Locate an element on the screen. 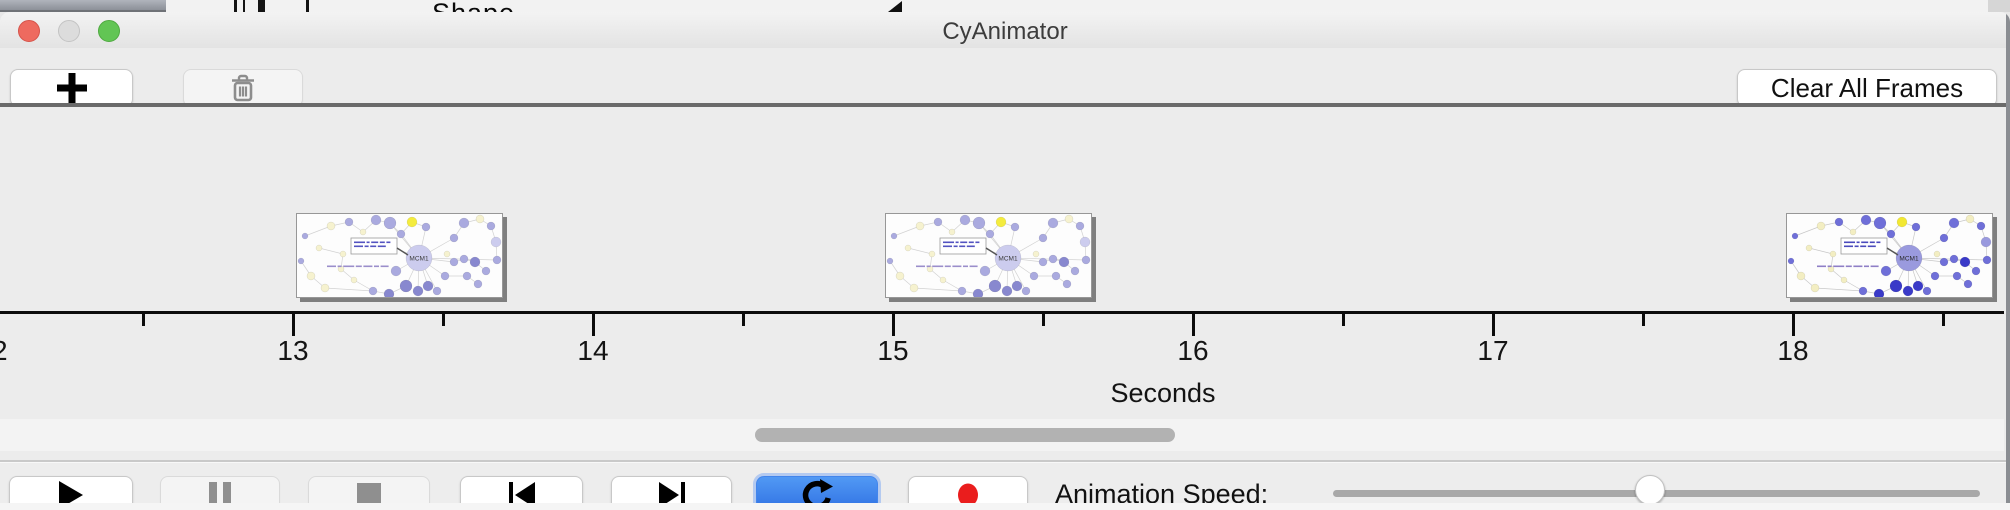 This screenshot has height=510, width=2010. background-window-text: Shape is located at coordinates (473, 6).